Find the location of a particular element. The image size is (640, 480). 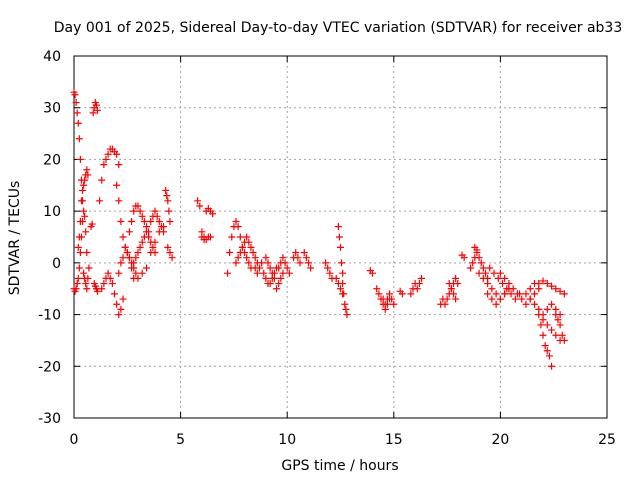

x-tick-label: 25 is located at coordinates (607, 440).